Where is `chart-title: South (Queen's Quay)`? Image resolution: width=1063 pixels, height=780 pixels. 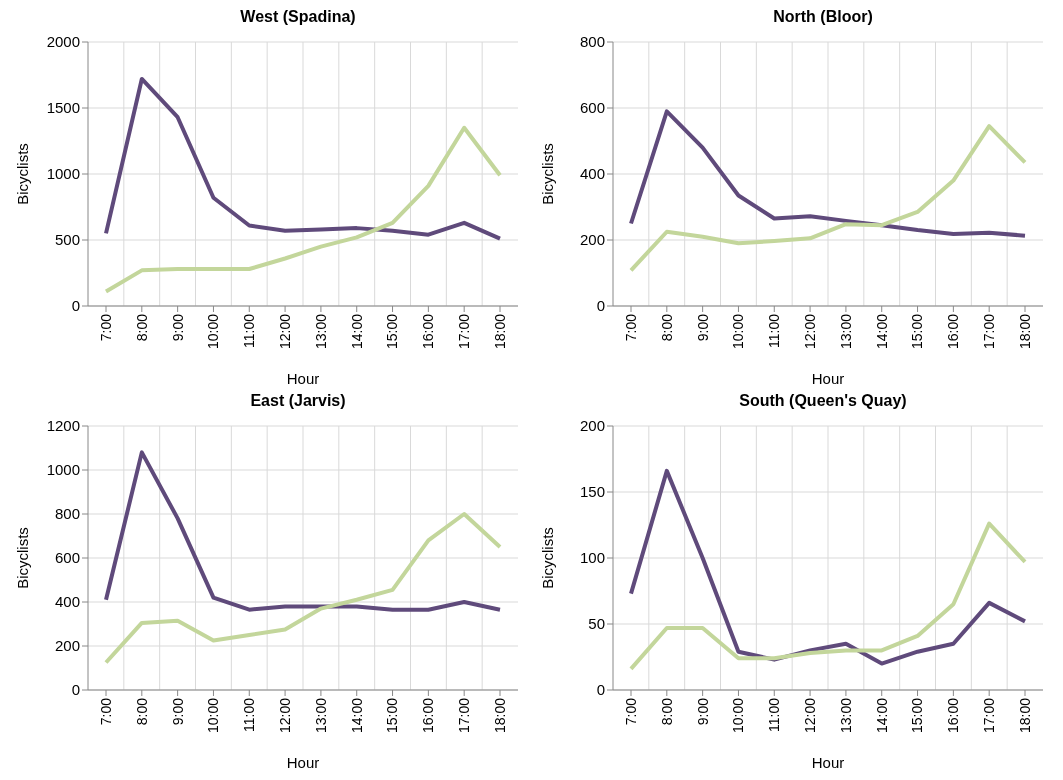
chart-title: South (Queen's Quay) is located at coordinates (823, 401).